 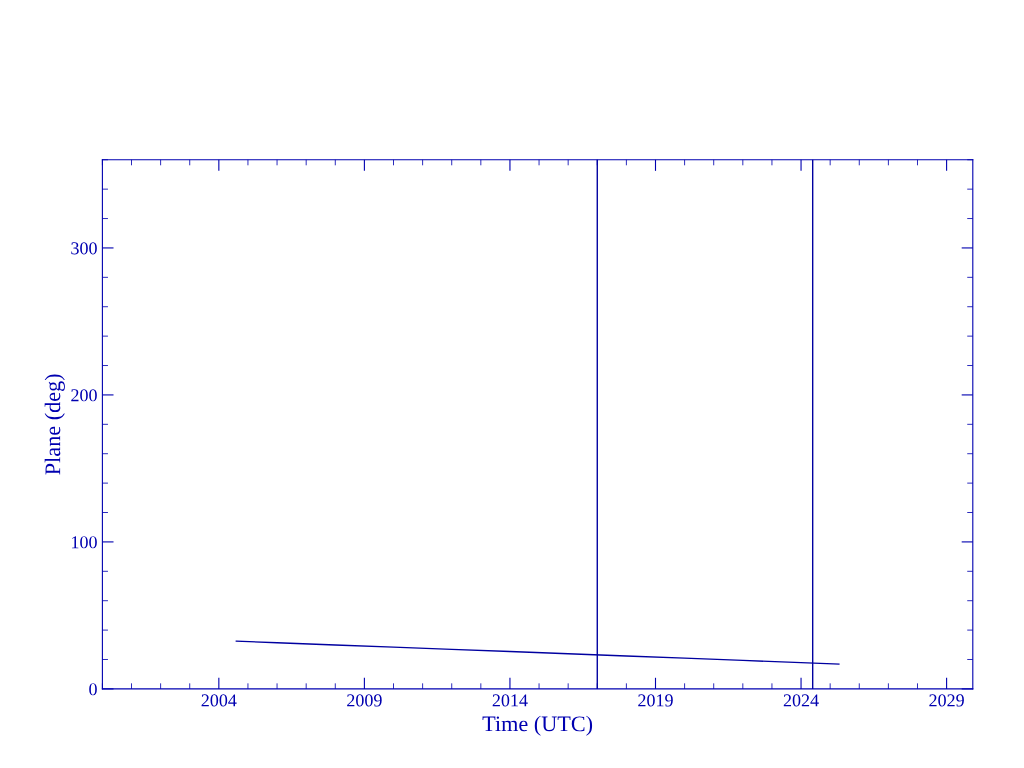 I want to click on y-tick-label: 0, so click(x=93, y=689).